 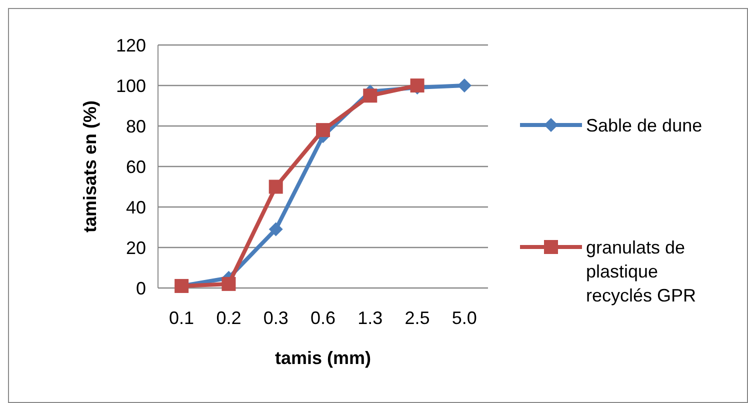 What do you see at coordinates (131, 86) in the screenshot?
I see `y-tick-label: 100` at bounding box center [131, 86].